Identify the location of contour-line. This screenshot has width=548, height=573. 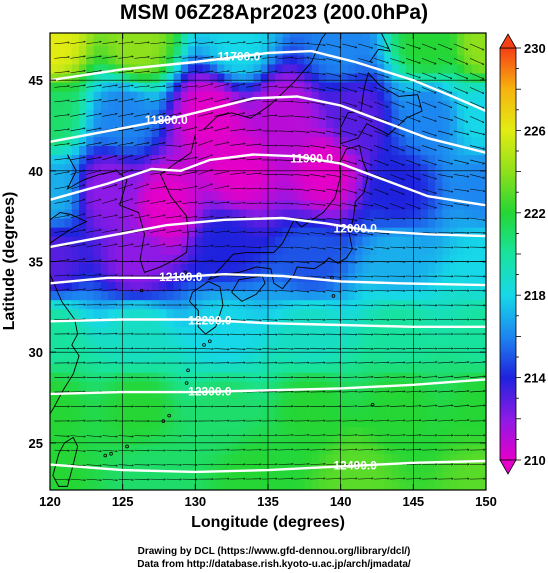
(268, 387).